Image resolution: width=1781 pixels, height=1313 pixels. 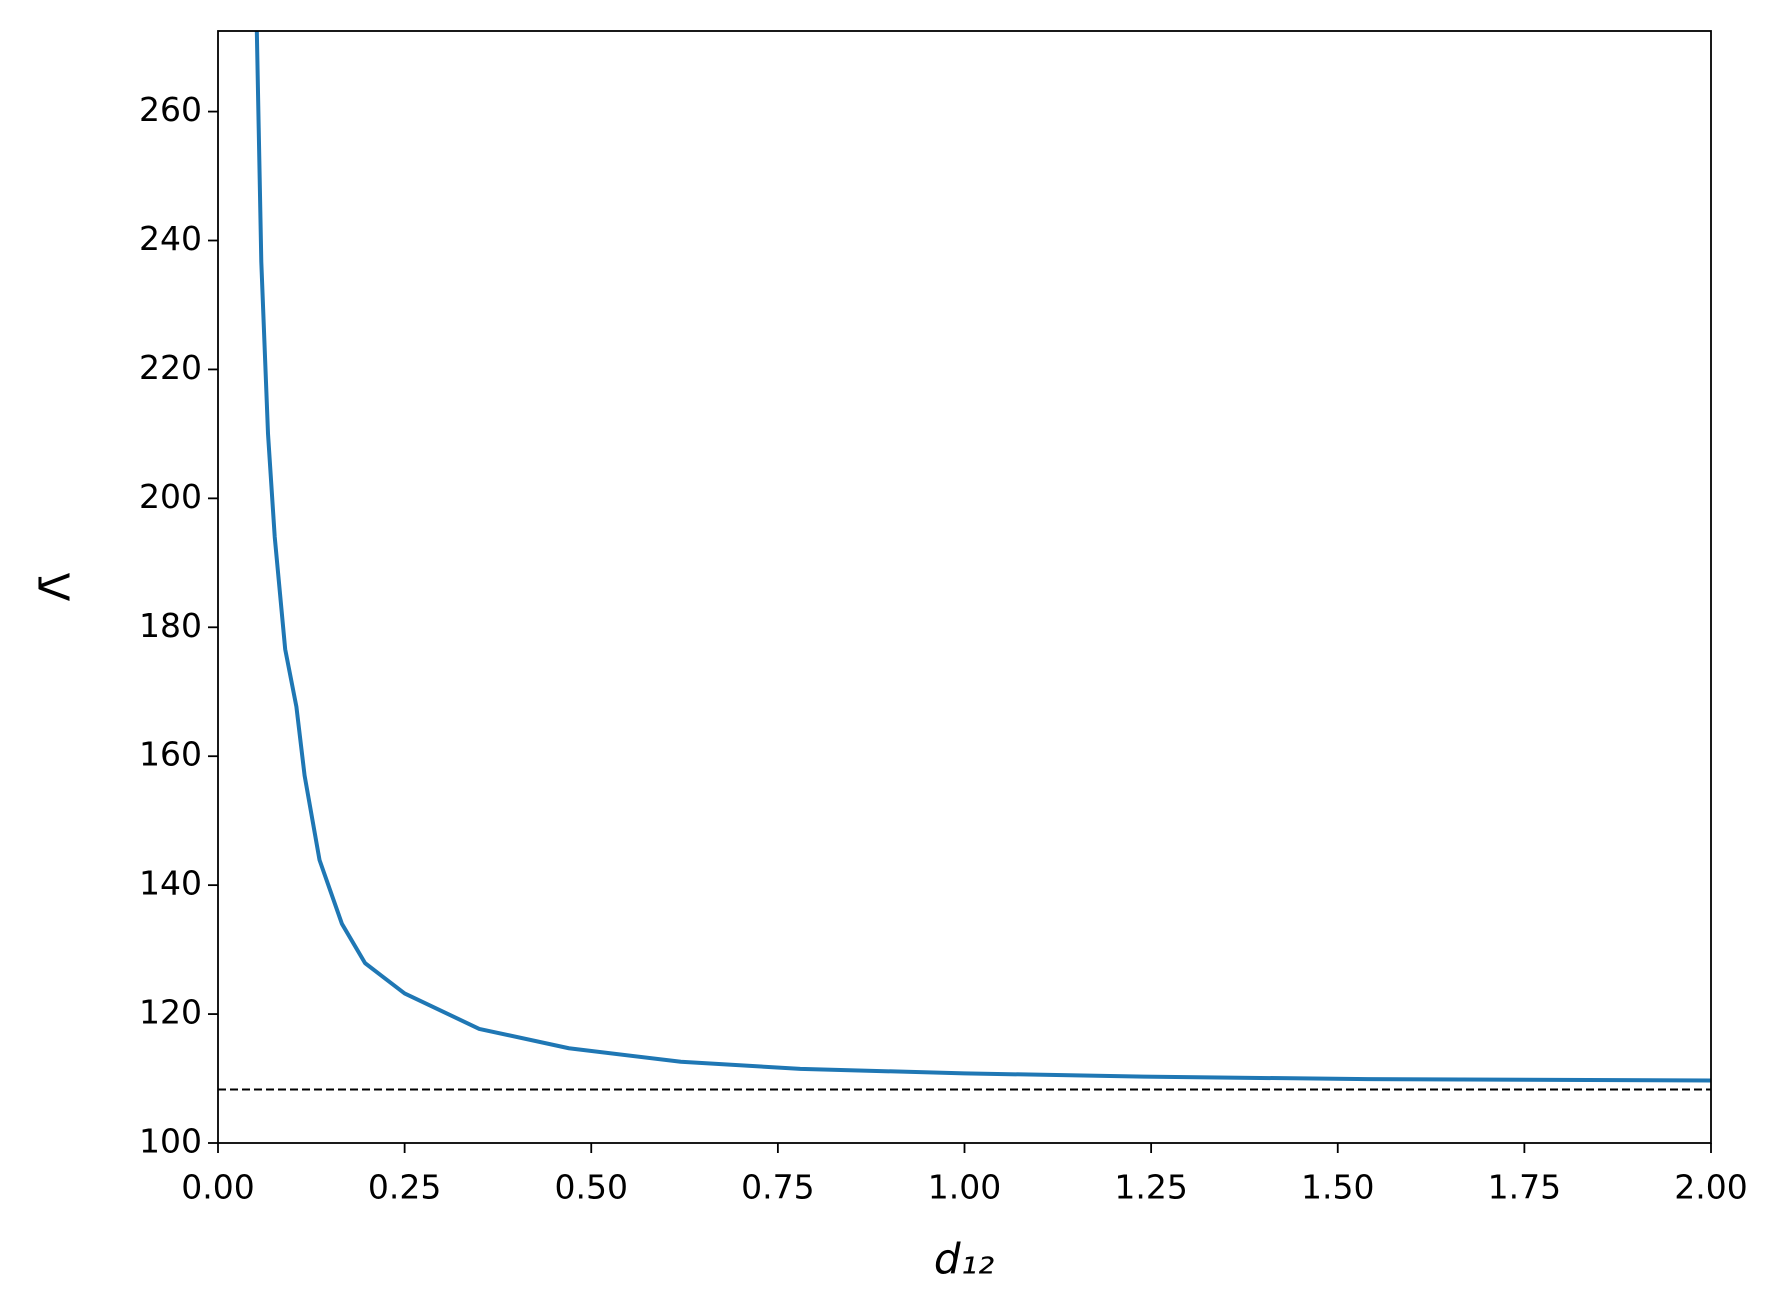 I want to click on y-tick-label: 140, so click(x=170, y=883).